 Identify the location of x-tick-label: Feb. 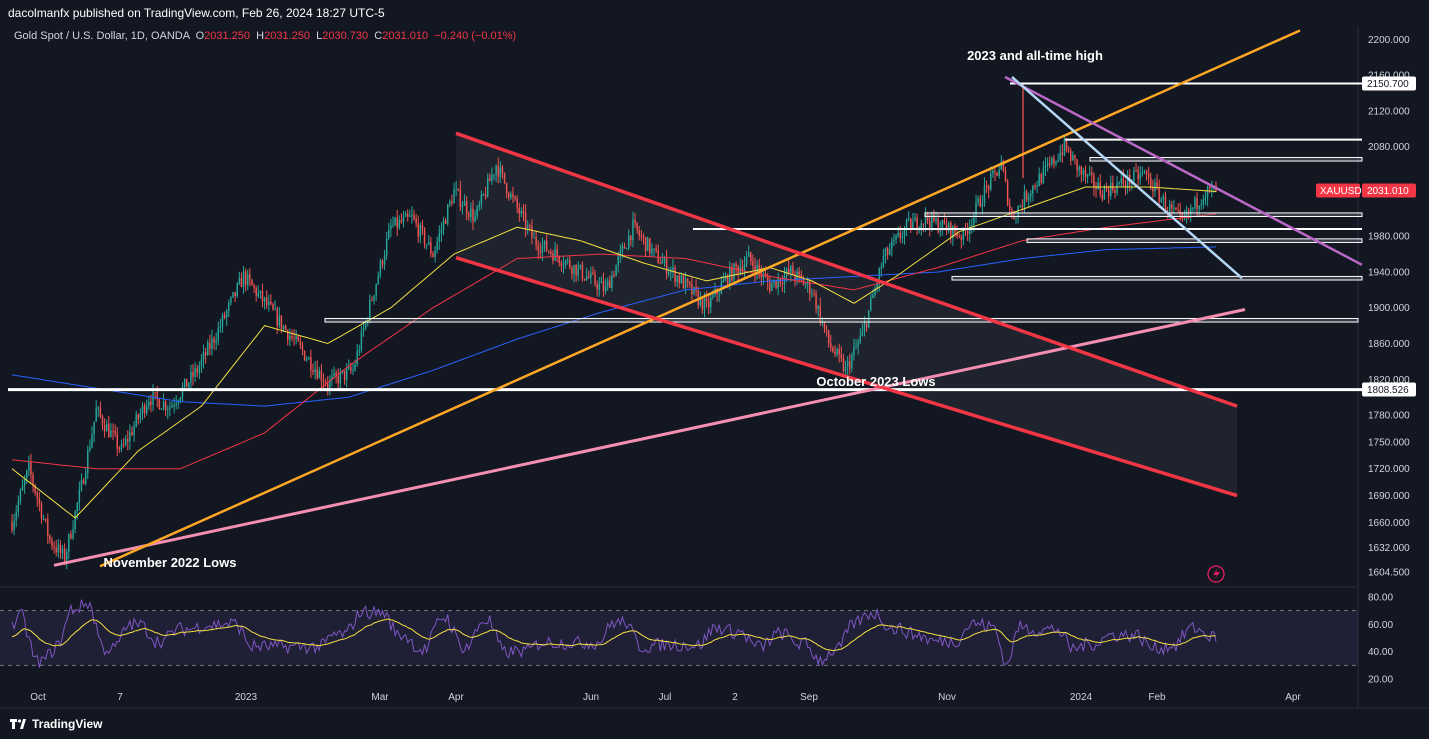
(1157, 697).